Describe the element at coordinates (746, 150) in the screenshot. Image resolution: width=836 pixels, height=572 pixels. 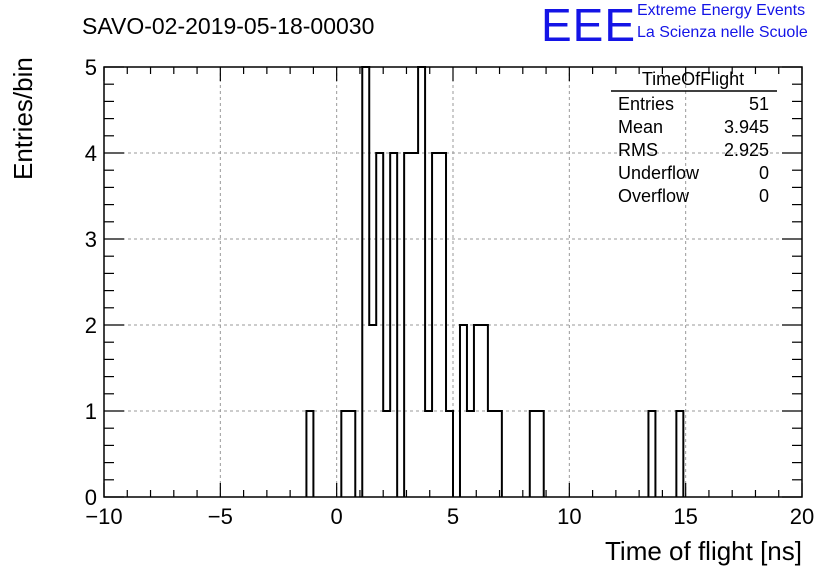
I see `stats-row-value: 2.925` at that location.